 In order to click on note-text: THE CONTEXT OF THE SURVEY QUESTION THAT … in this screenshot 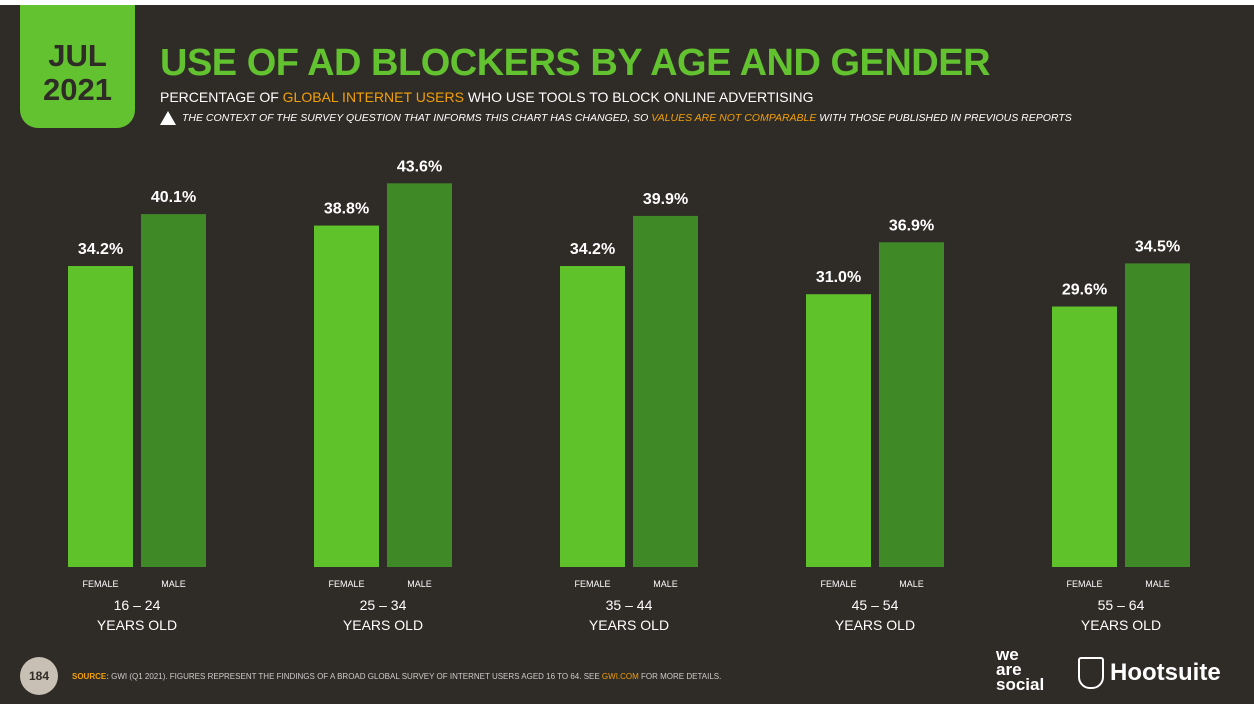, I will do `click(417, 118)`.